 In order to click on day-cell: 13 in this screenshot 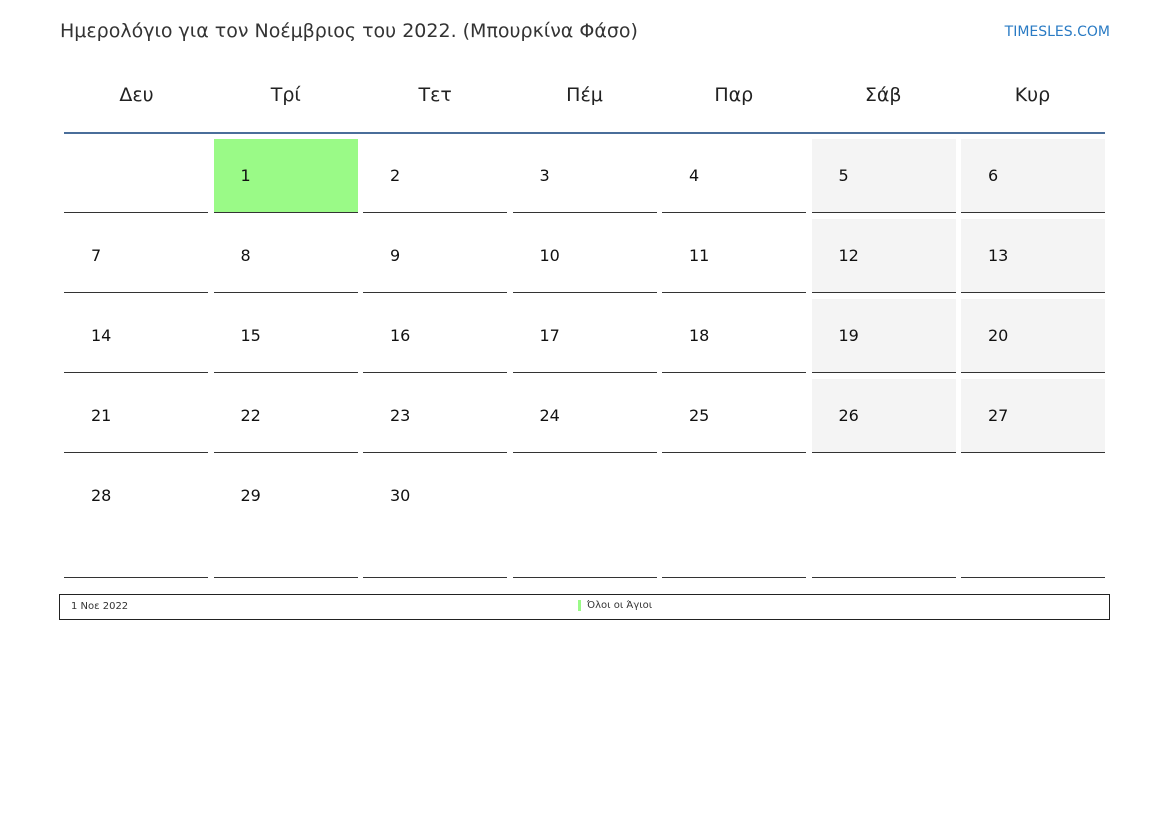, I will do `click(1033, 256)`.